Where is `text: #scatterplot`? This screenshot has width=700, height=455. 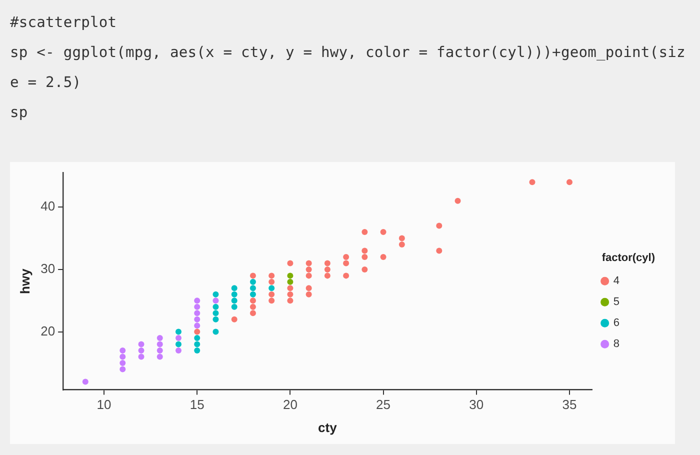
text: #scatterplot is located at coordinates (64, 23).